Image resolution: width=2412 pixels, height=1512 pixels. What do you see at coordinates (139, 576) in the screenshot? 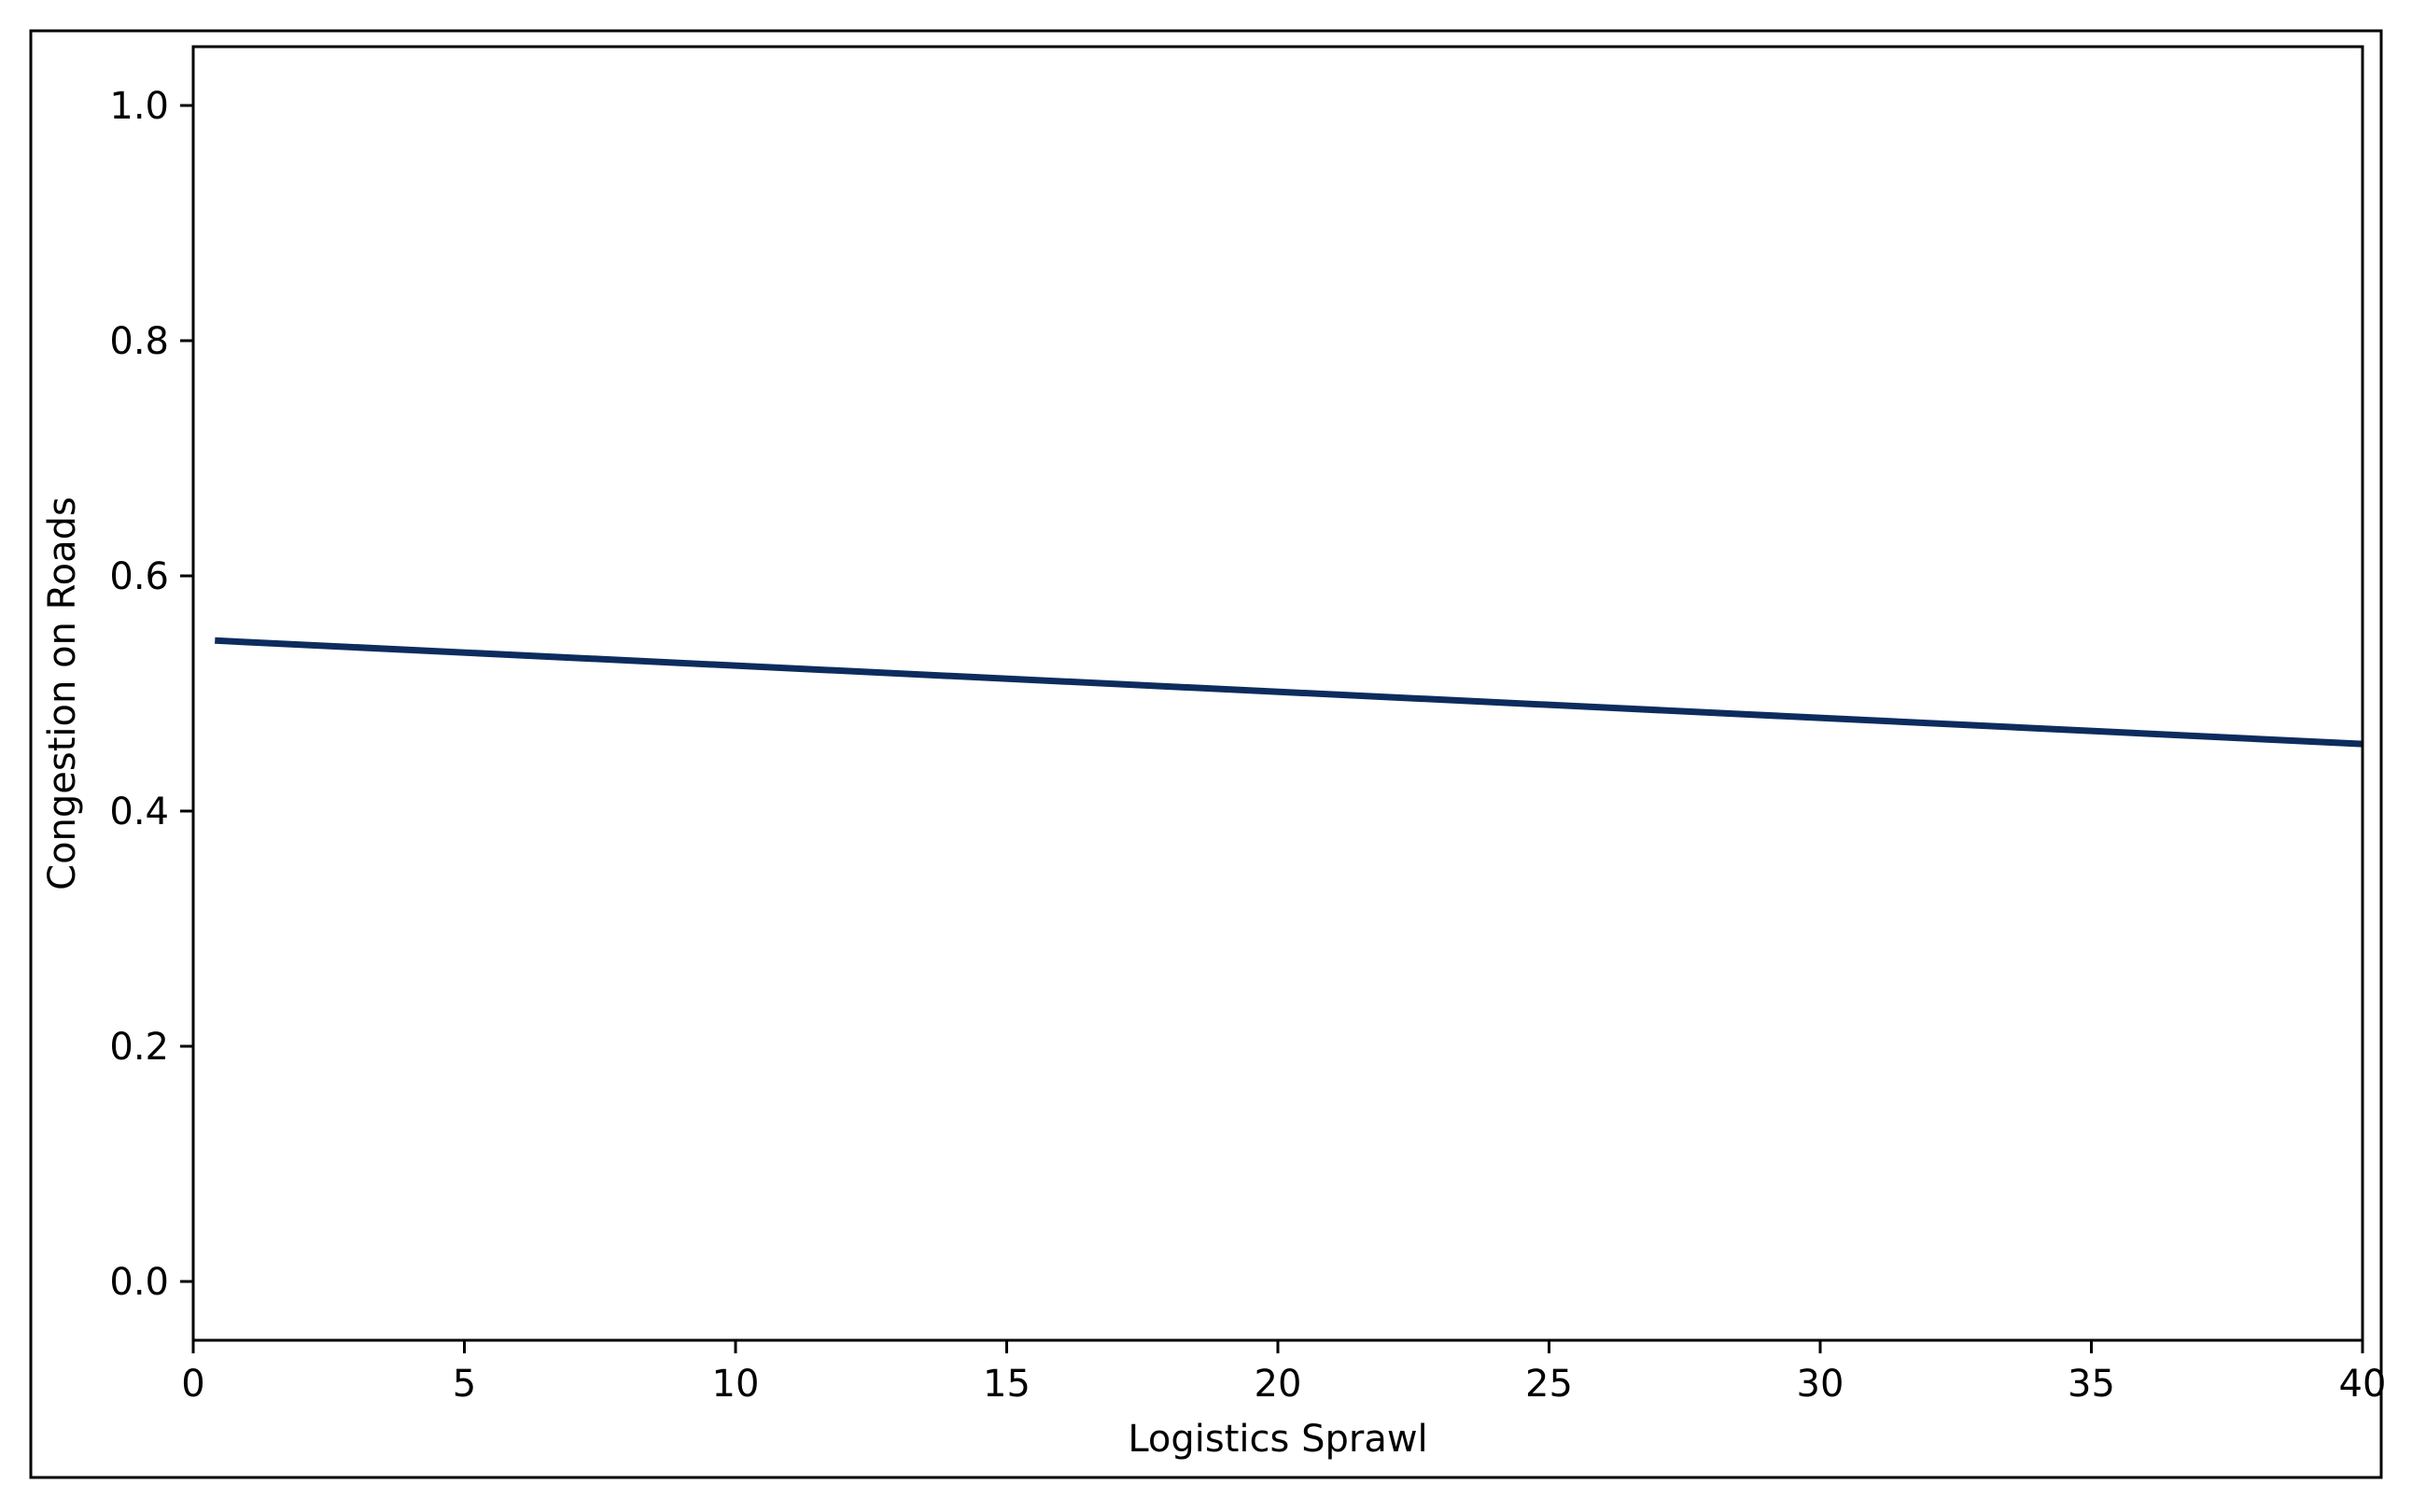
I see `y-tick-label: 0.6` at bounding box center [139, 576].